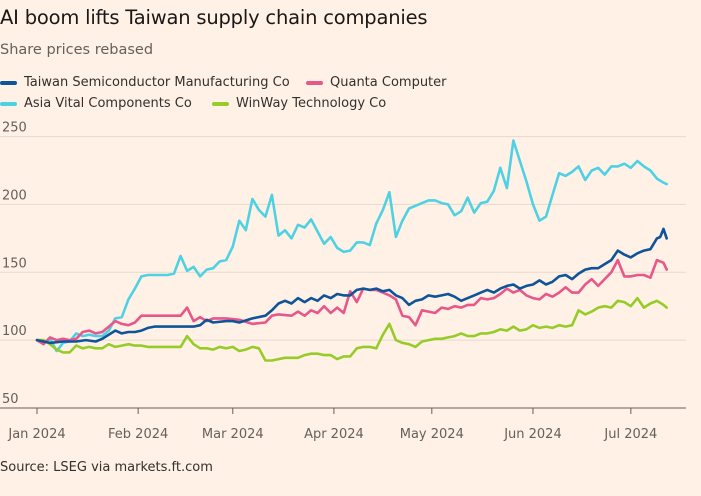 This screenshot has height=496, width=701. I want to click on legend-item-avc: Asia Vital Components Co, so click(96, 103).